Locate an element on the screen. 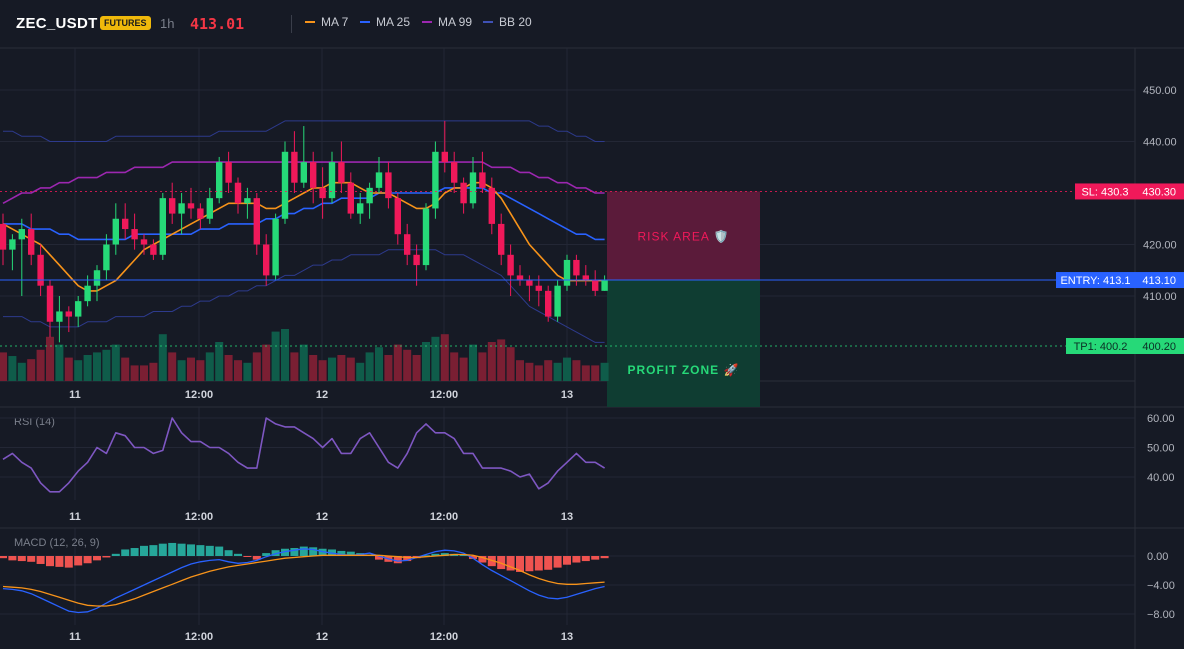  macd-title: MACD (12, 26, 9) is located at coordinates (57, 543).